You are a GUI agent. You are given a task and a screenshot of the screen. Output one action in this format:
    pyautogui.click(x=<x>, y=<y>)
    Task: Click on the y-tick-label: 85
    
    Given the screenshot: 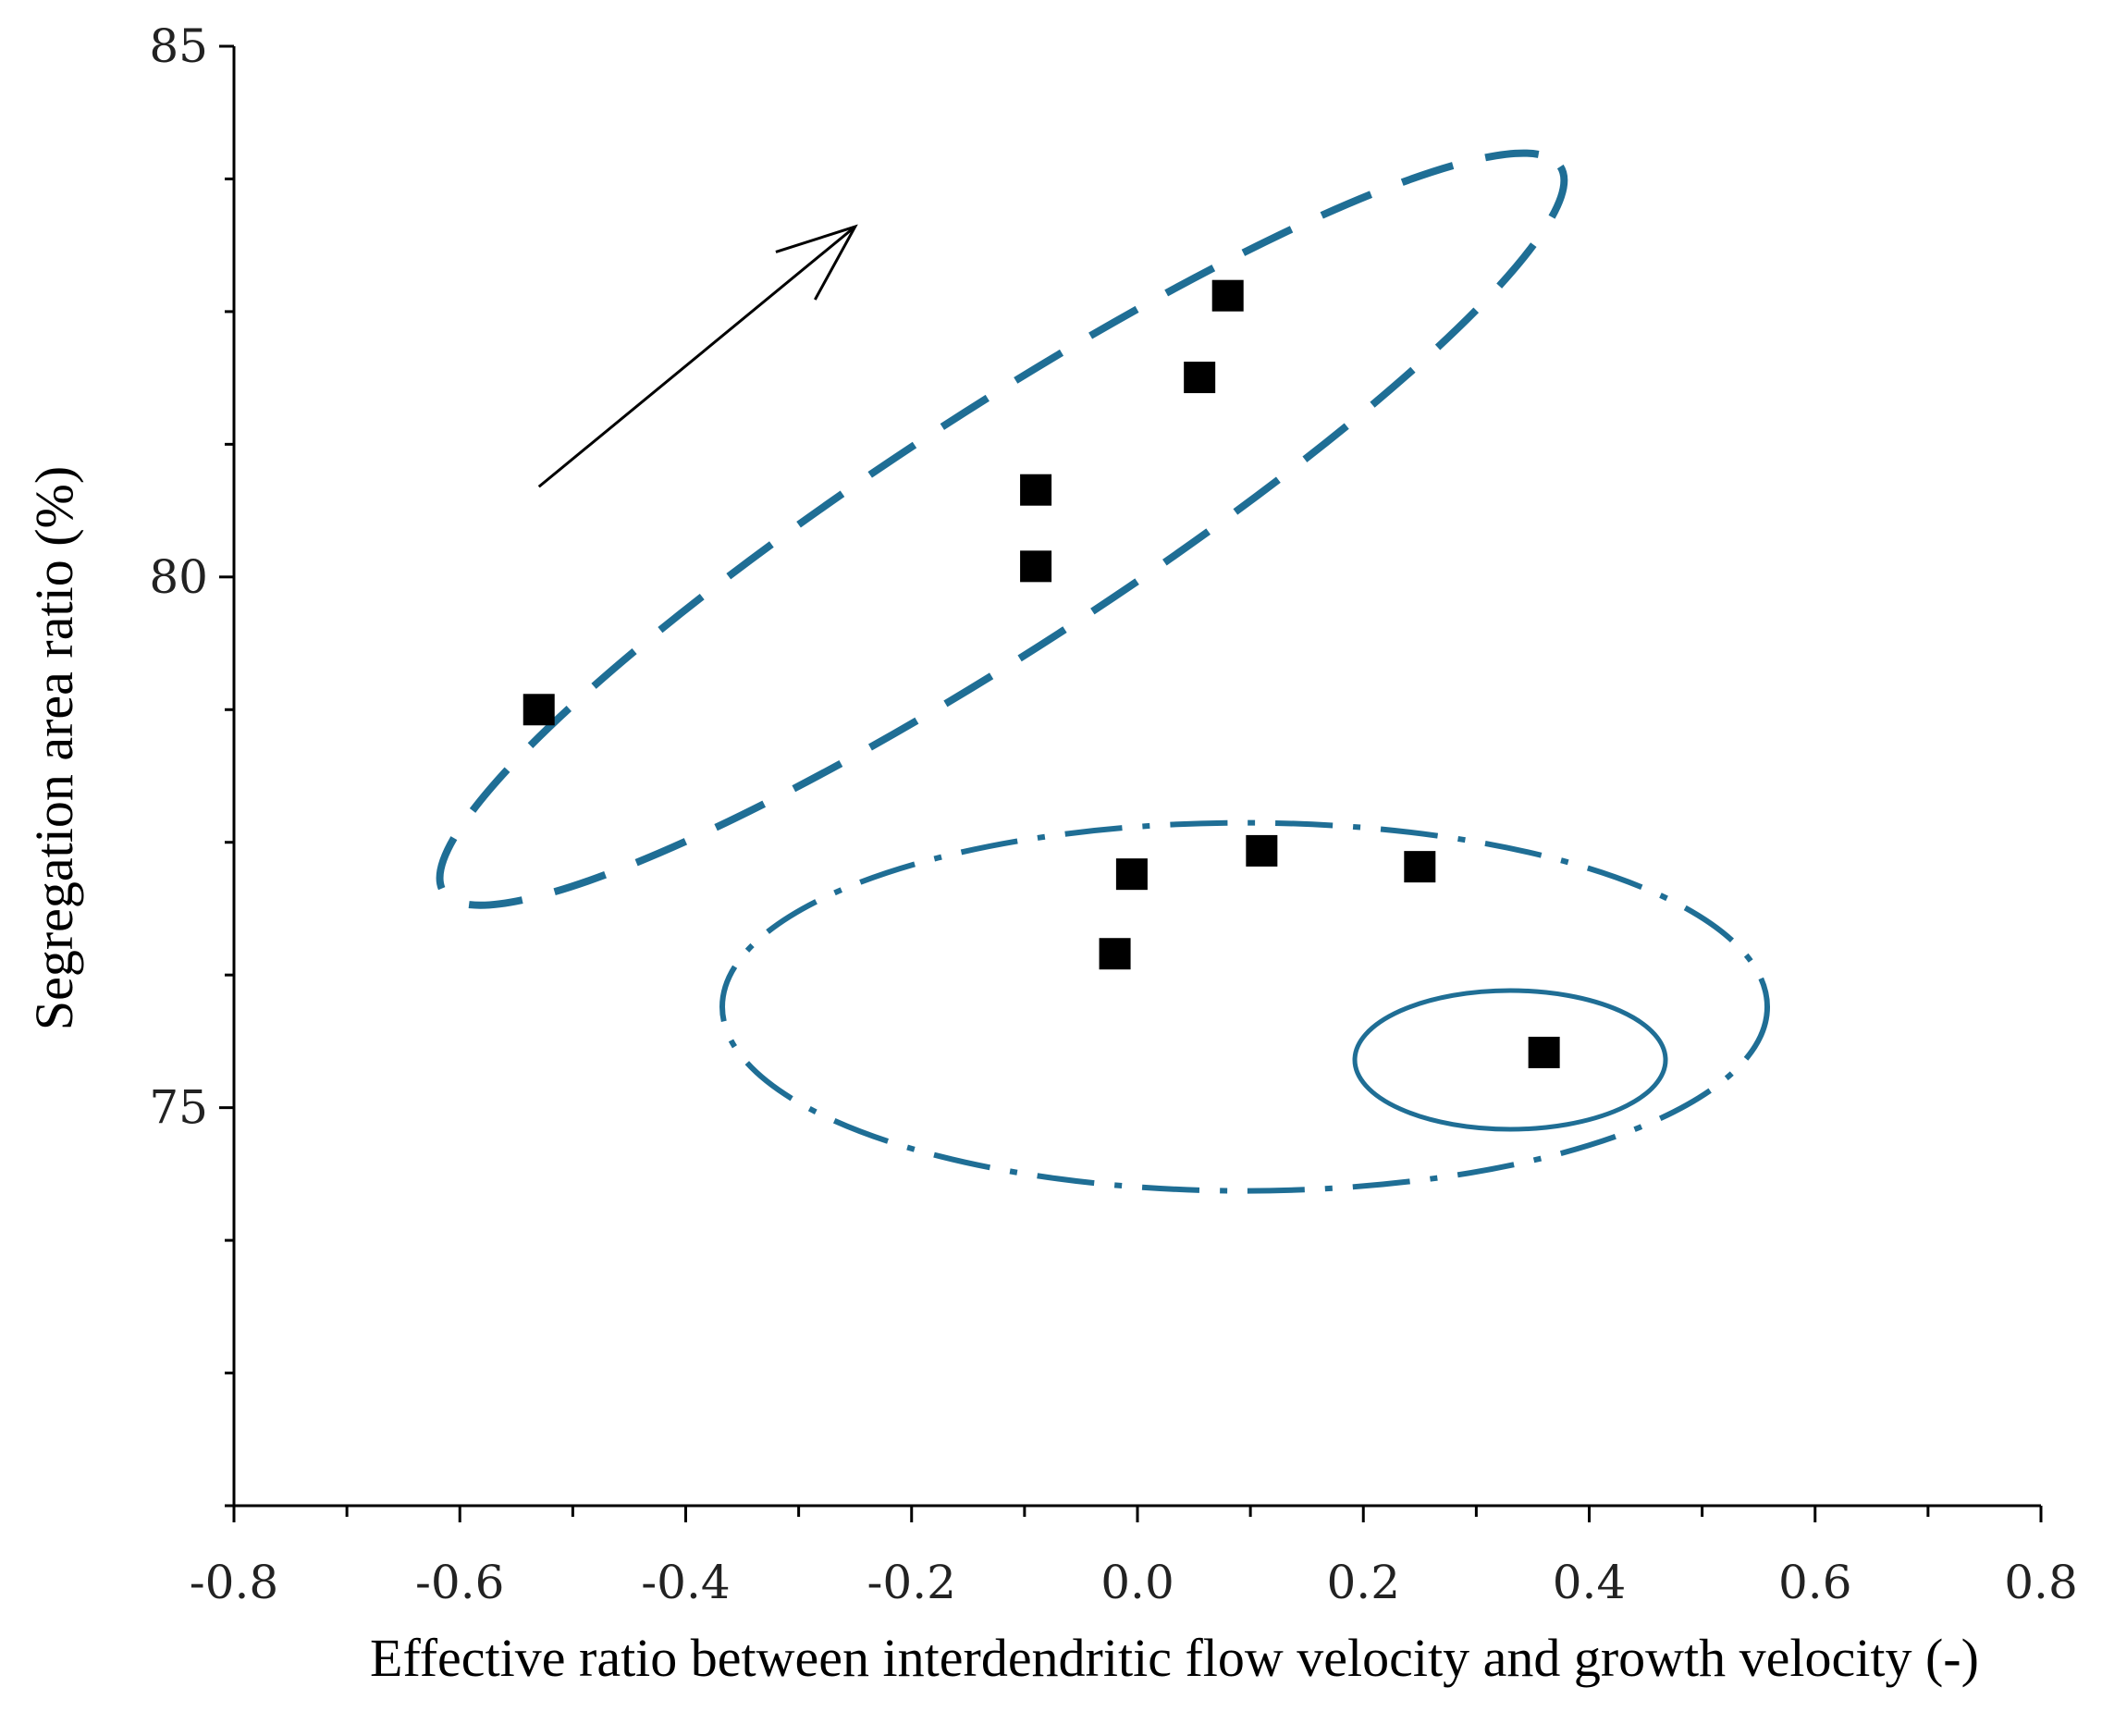 What is the action you would take?
    pyautogui.click(x=178, y=46)
    